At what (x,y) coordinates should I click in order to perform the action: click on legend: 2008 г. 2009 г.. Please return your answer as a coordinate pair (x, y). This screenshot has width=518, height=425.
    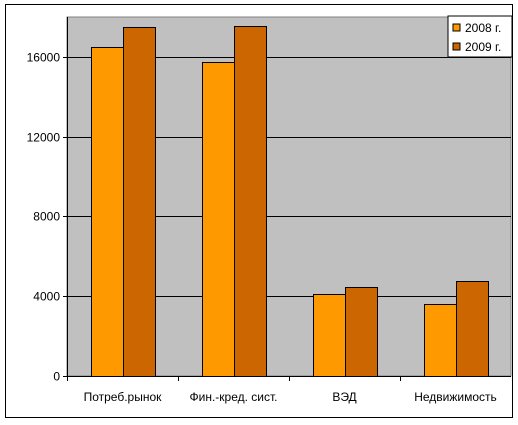
    Looking at the image, I should click on (480, 36).